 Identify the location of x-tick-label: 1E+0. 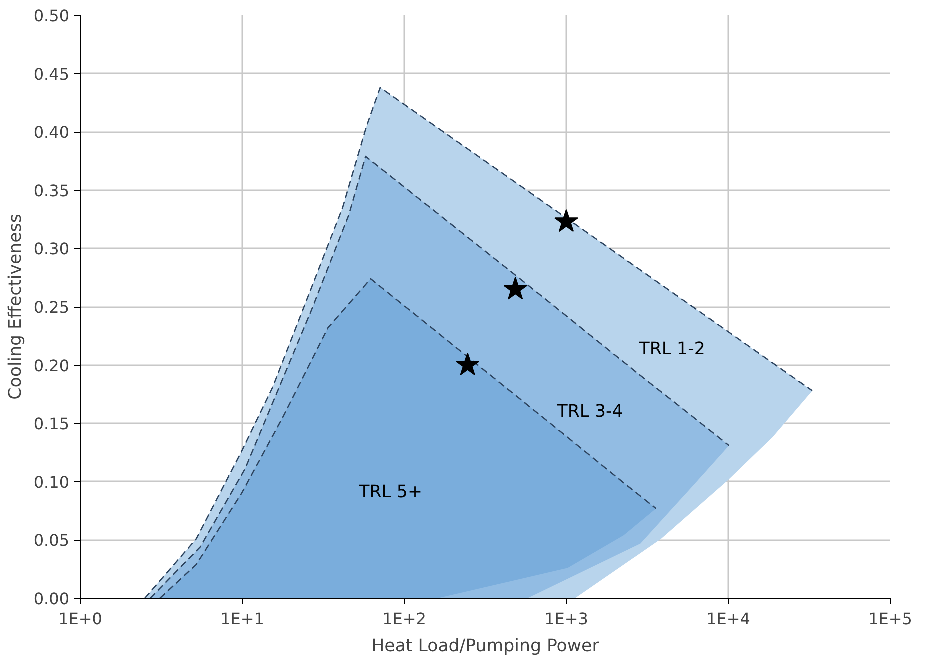
(80, 619).